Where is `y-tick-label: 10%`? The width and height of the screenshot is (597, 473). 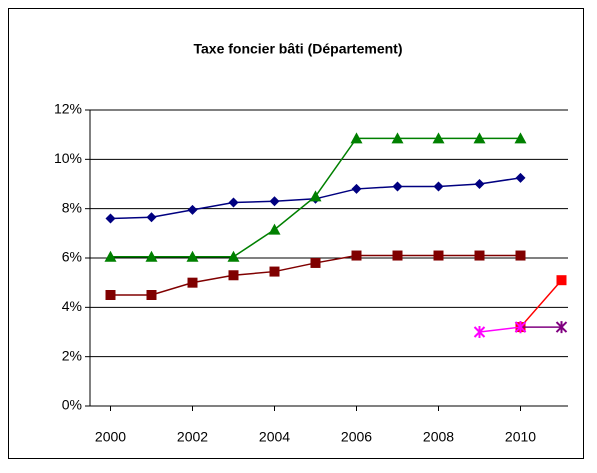
y-tick-label: 10% is located at coordinates (68, 158).